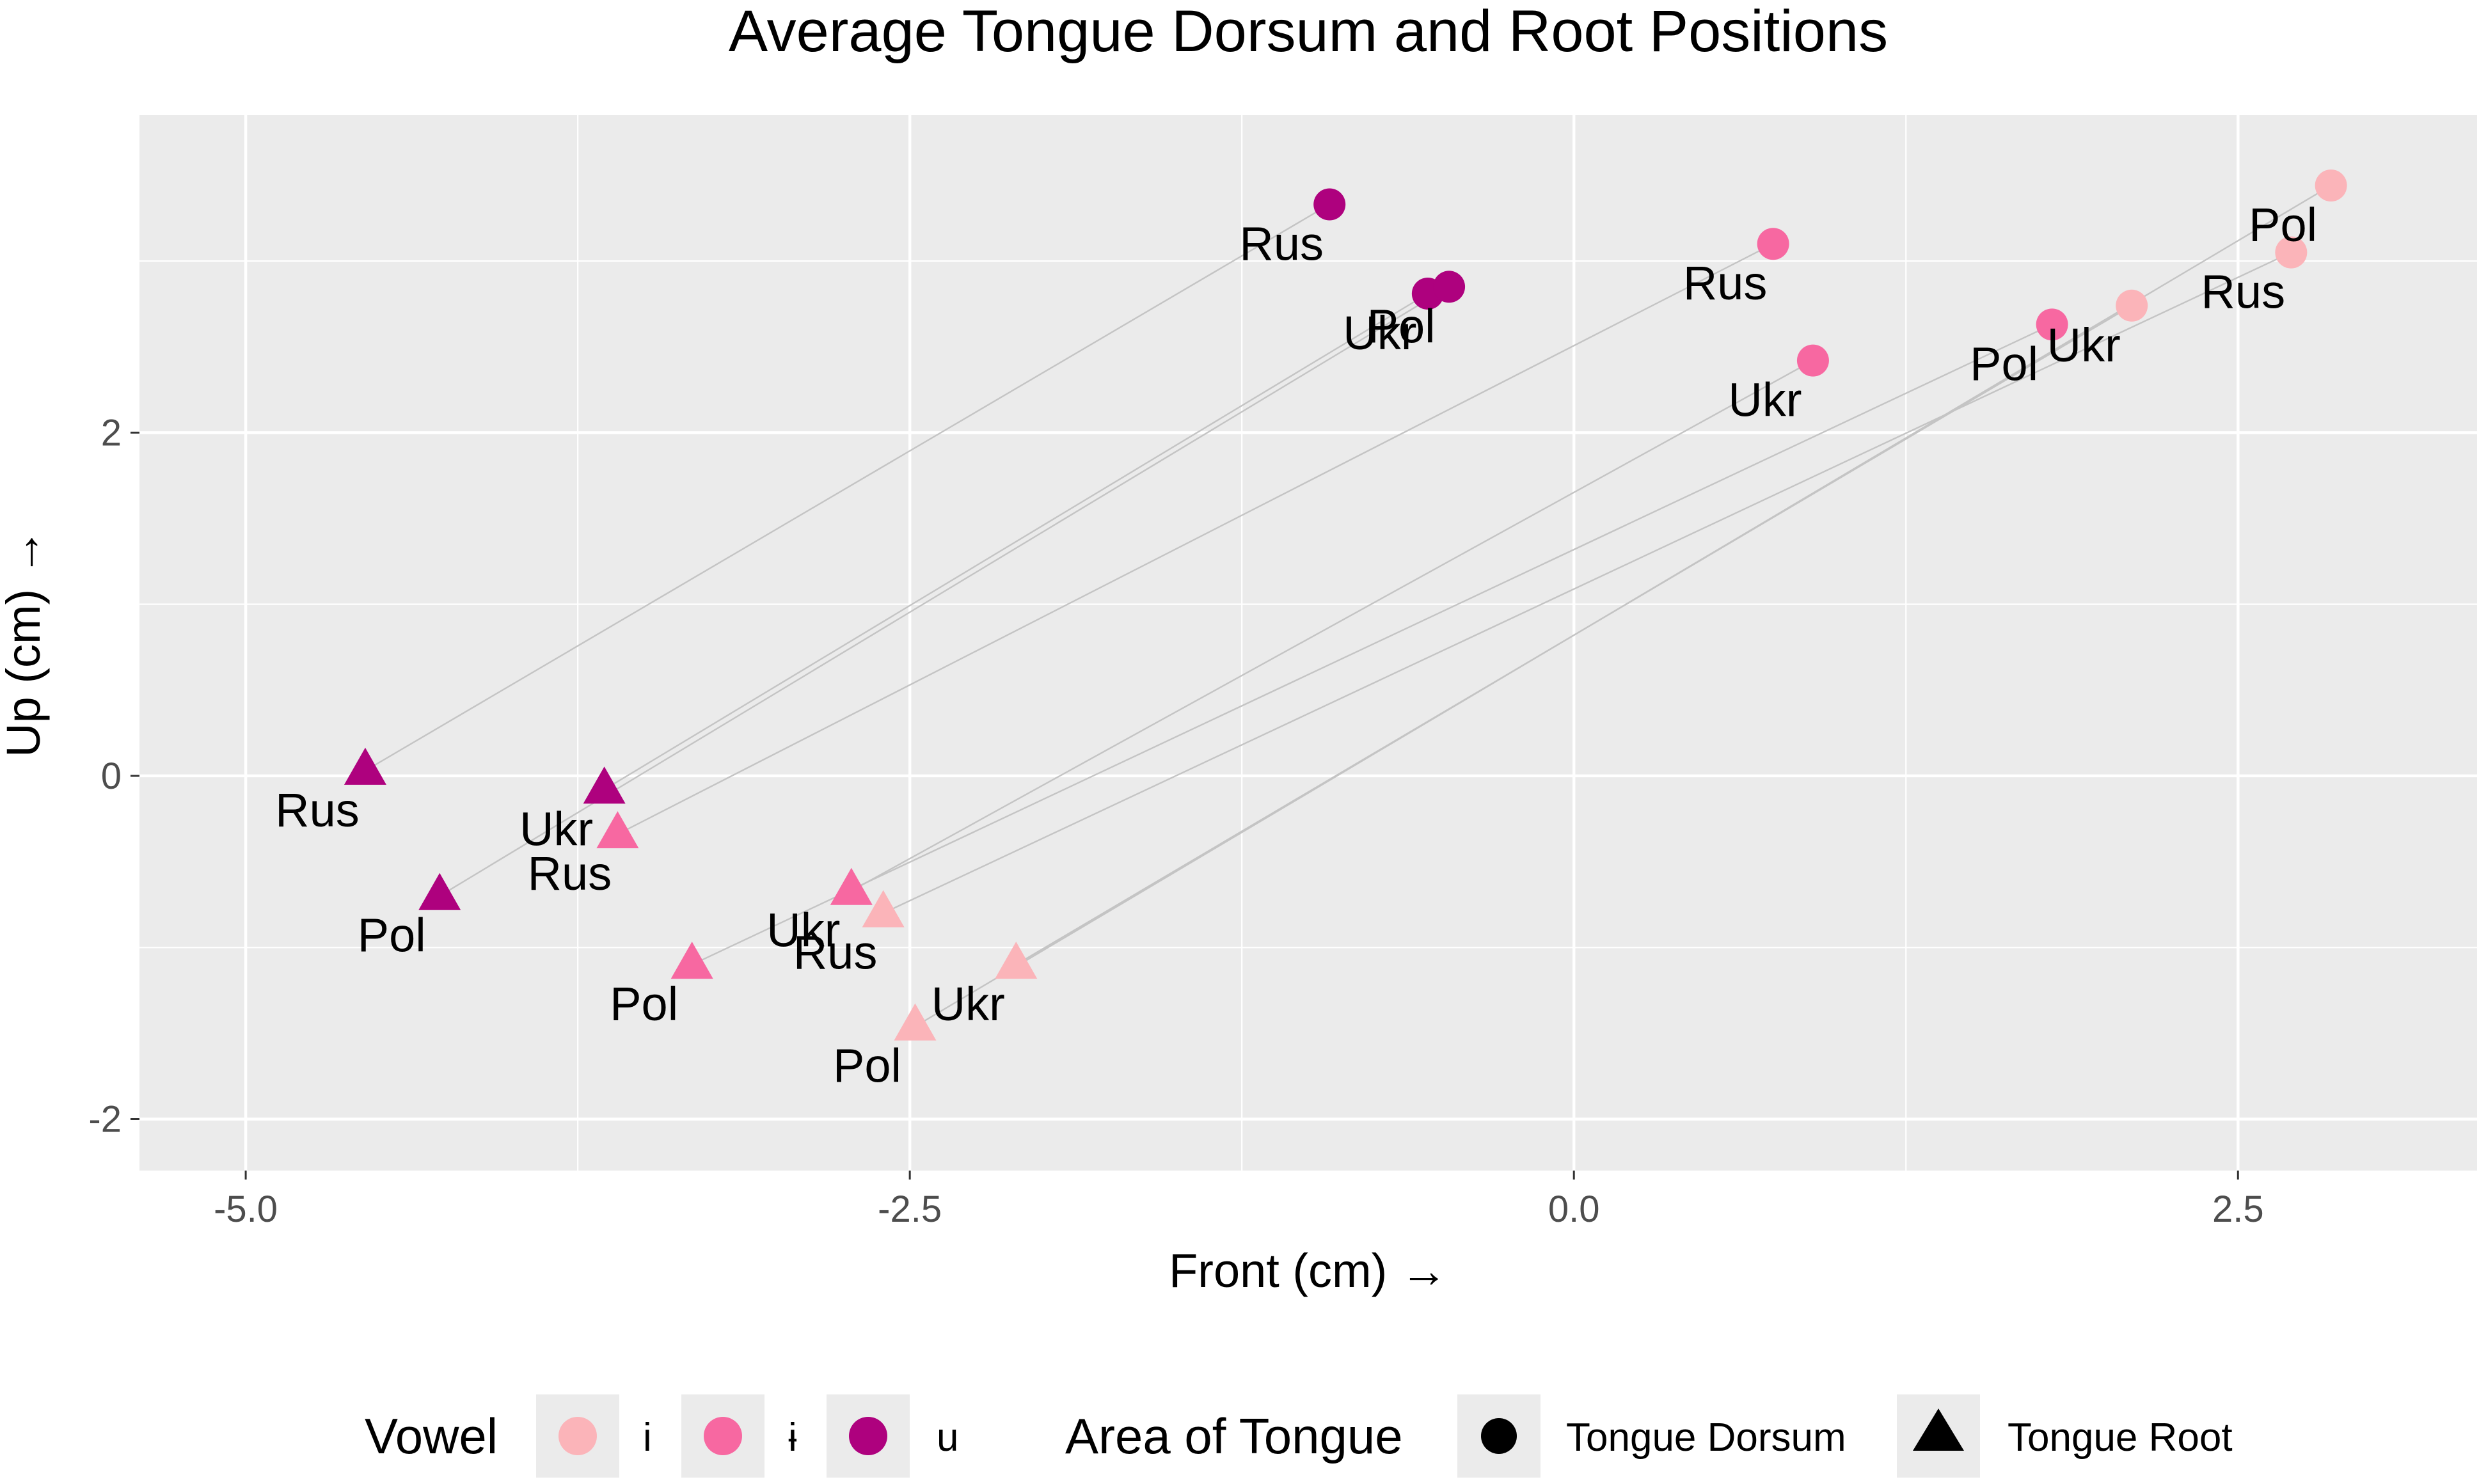 This screenshot has height=1484, width=2479. I want to click on x-tick-label: 2.5, so click(2238, 1209).